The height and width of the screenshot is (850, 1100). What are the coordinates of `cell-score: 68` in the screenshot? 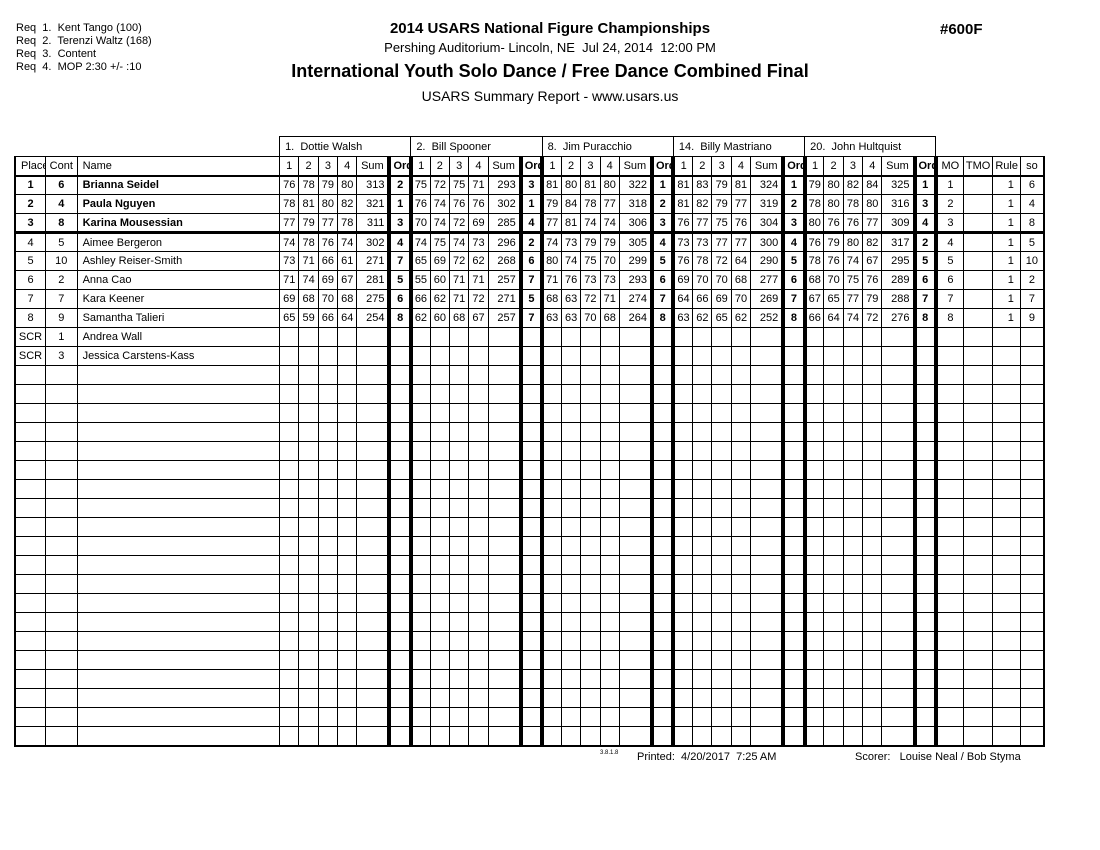 It's located at (347, 299).